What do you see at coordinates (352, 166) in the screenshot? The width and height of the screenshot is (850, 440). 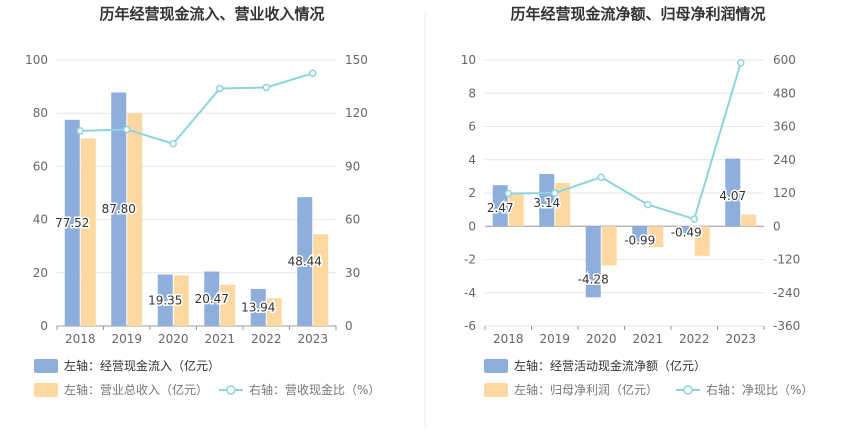 I see `y-right-tick-label: 90` at bounding box center [352, 166].